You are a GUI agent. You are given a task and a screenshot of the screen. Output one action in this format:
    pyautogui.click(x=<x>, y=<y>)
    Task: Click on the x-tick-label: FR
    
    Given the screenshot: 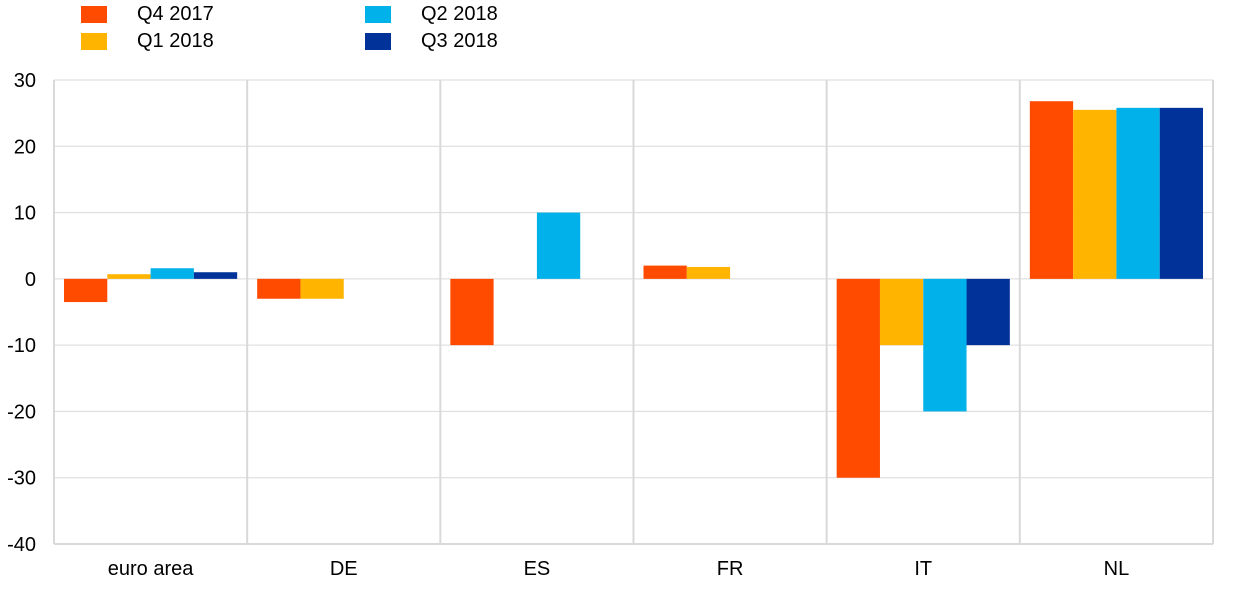 What is the action you would take?
    pyautogui.click(x=730, y=569)
    